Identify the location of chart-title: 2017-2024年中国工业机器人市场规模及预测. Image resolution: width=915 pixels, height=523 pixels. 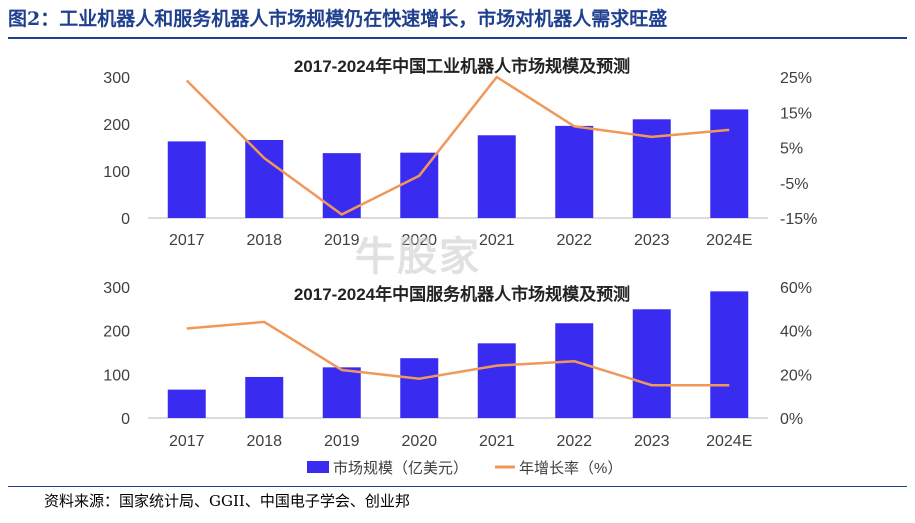
(462, 66).